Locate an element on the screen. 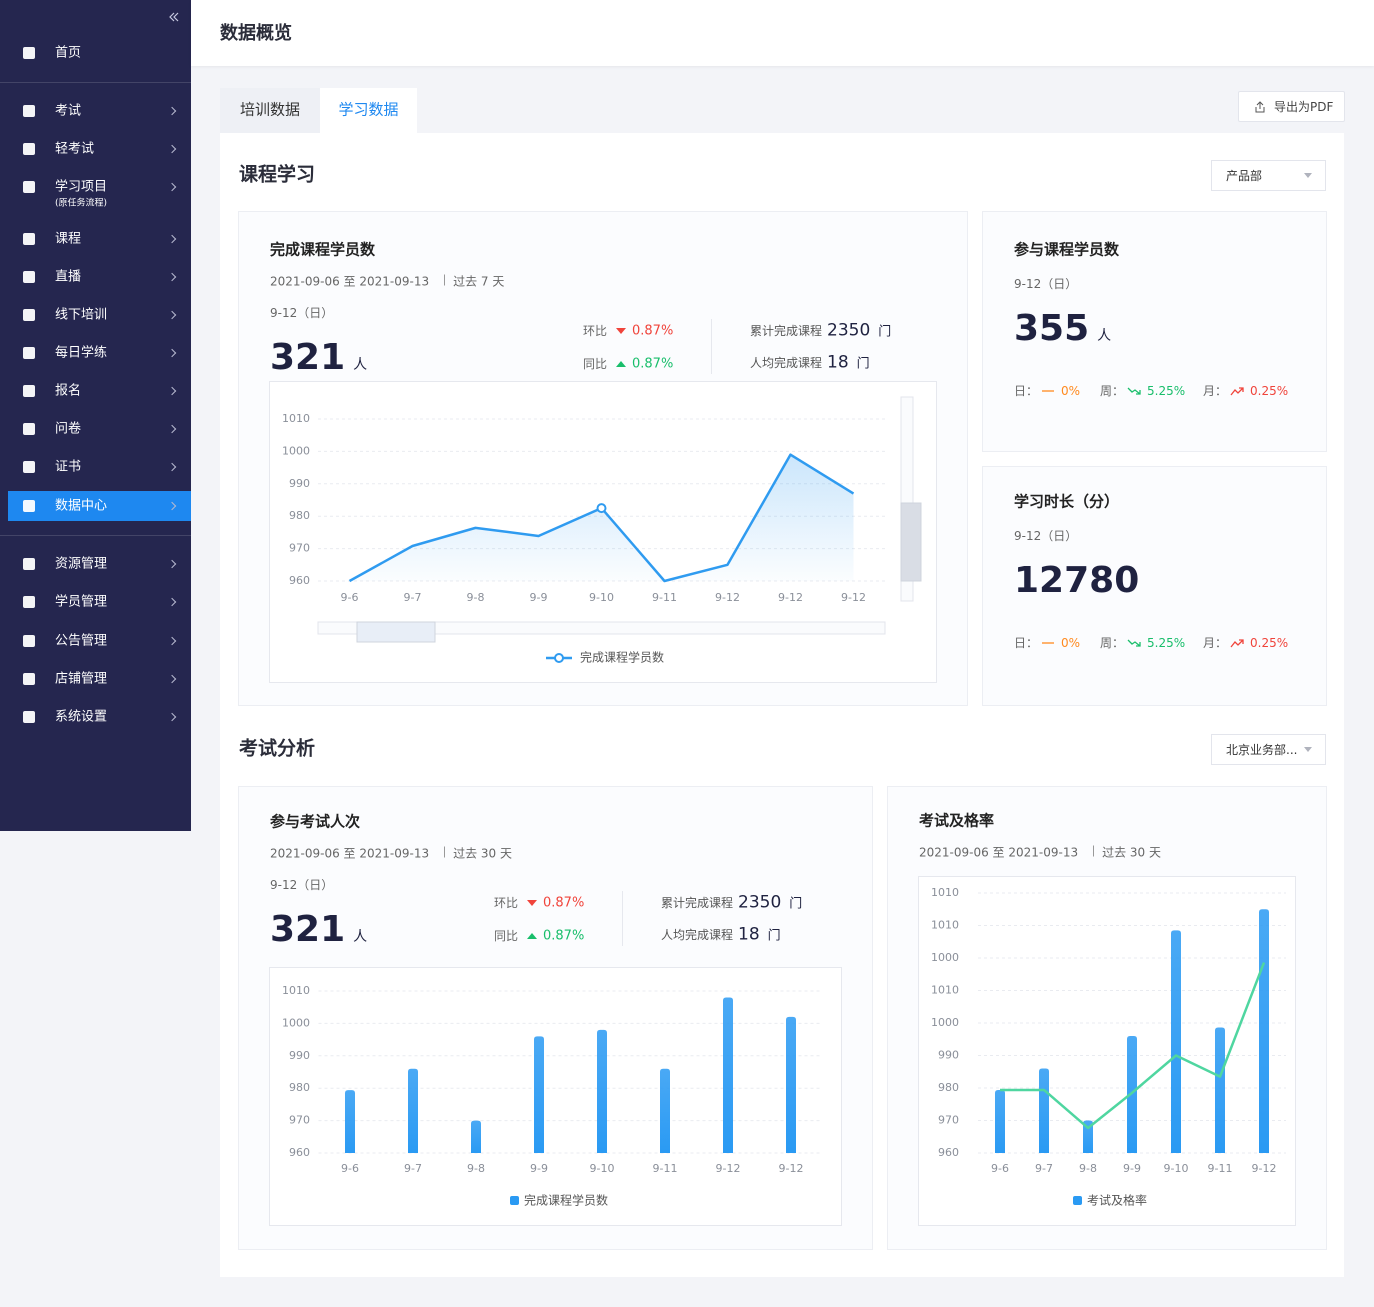 This screenshot has height=1307, width=1374. total-value: 2350 门 is located at coordinates (859, 331).